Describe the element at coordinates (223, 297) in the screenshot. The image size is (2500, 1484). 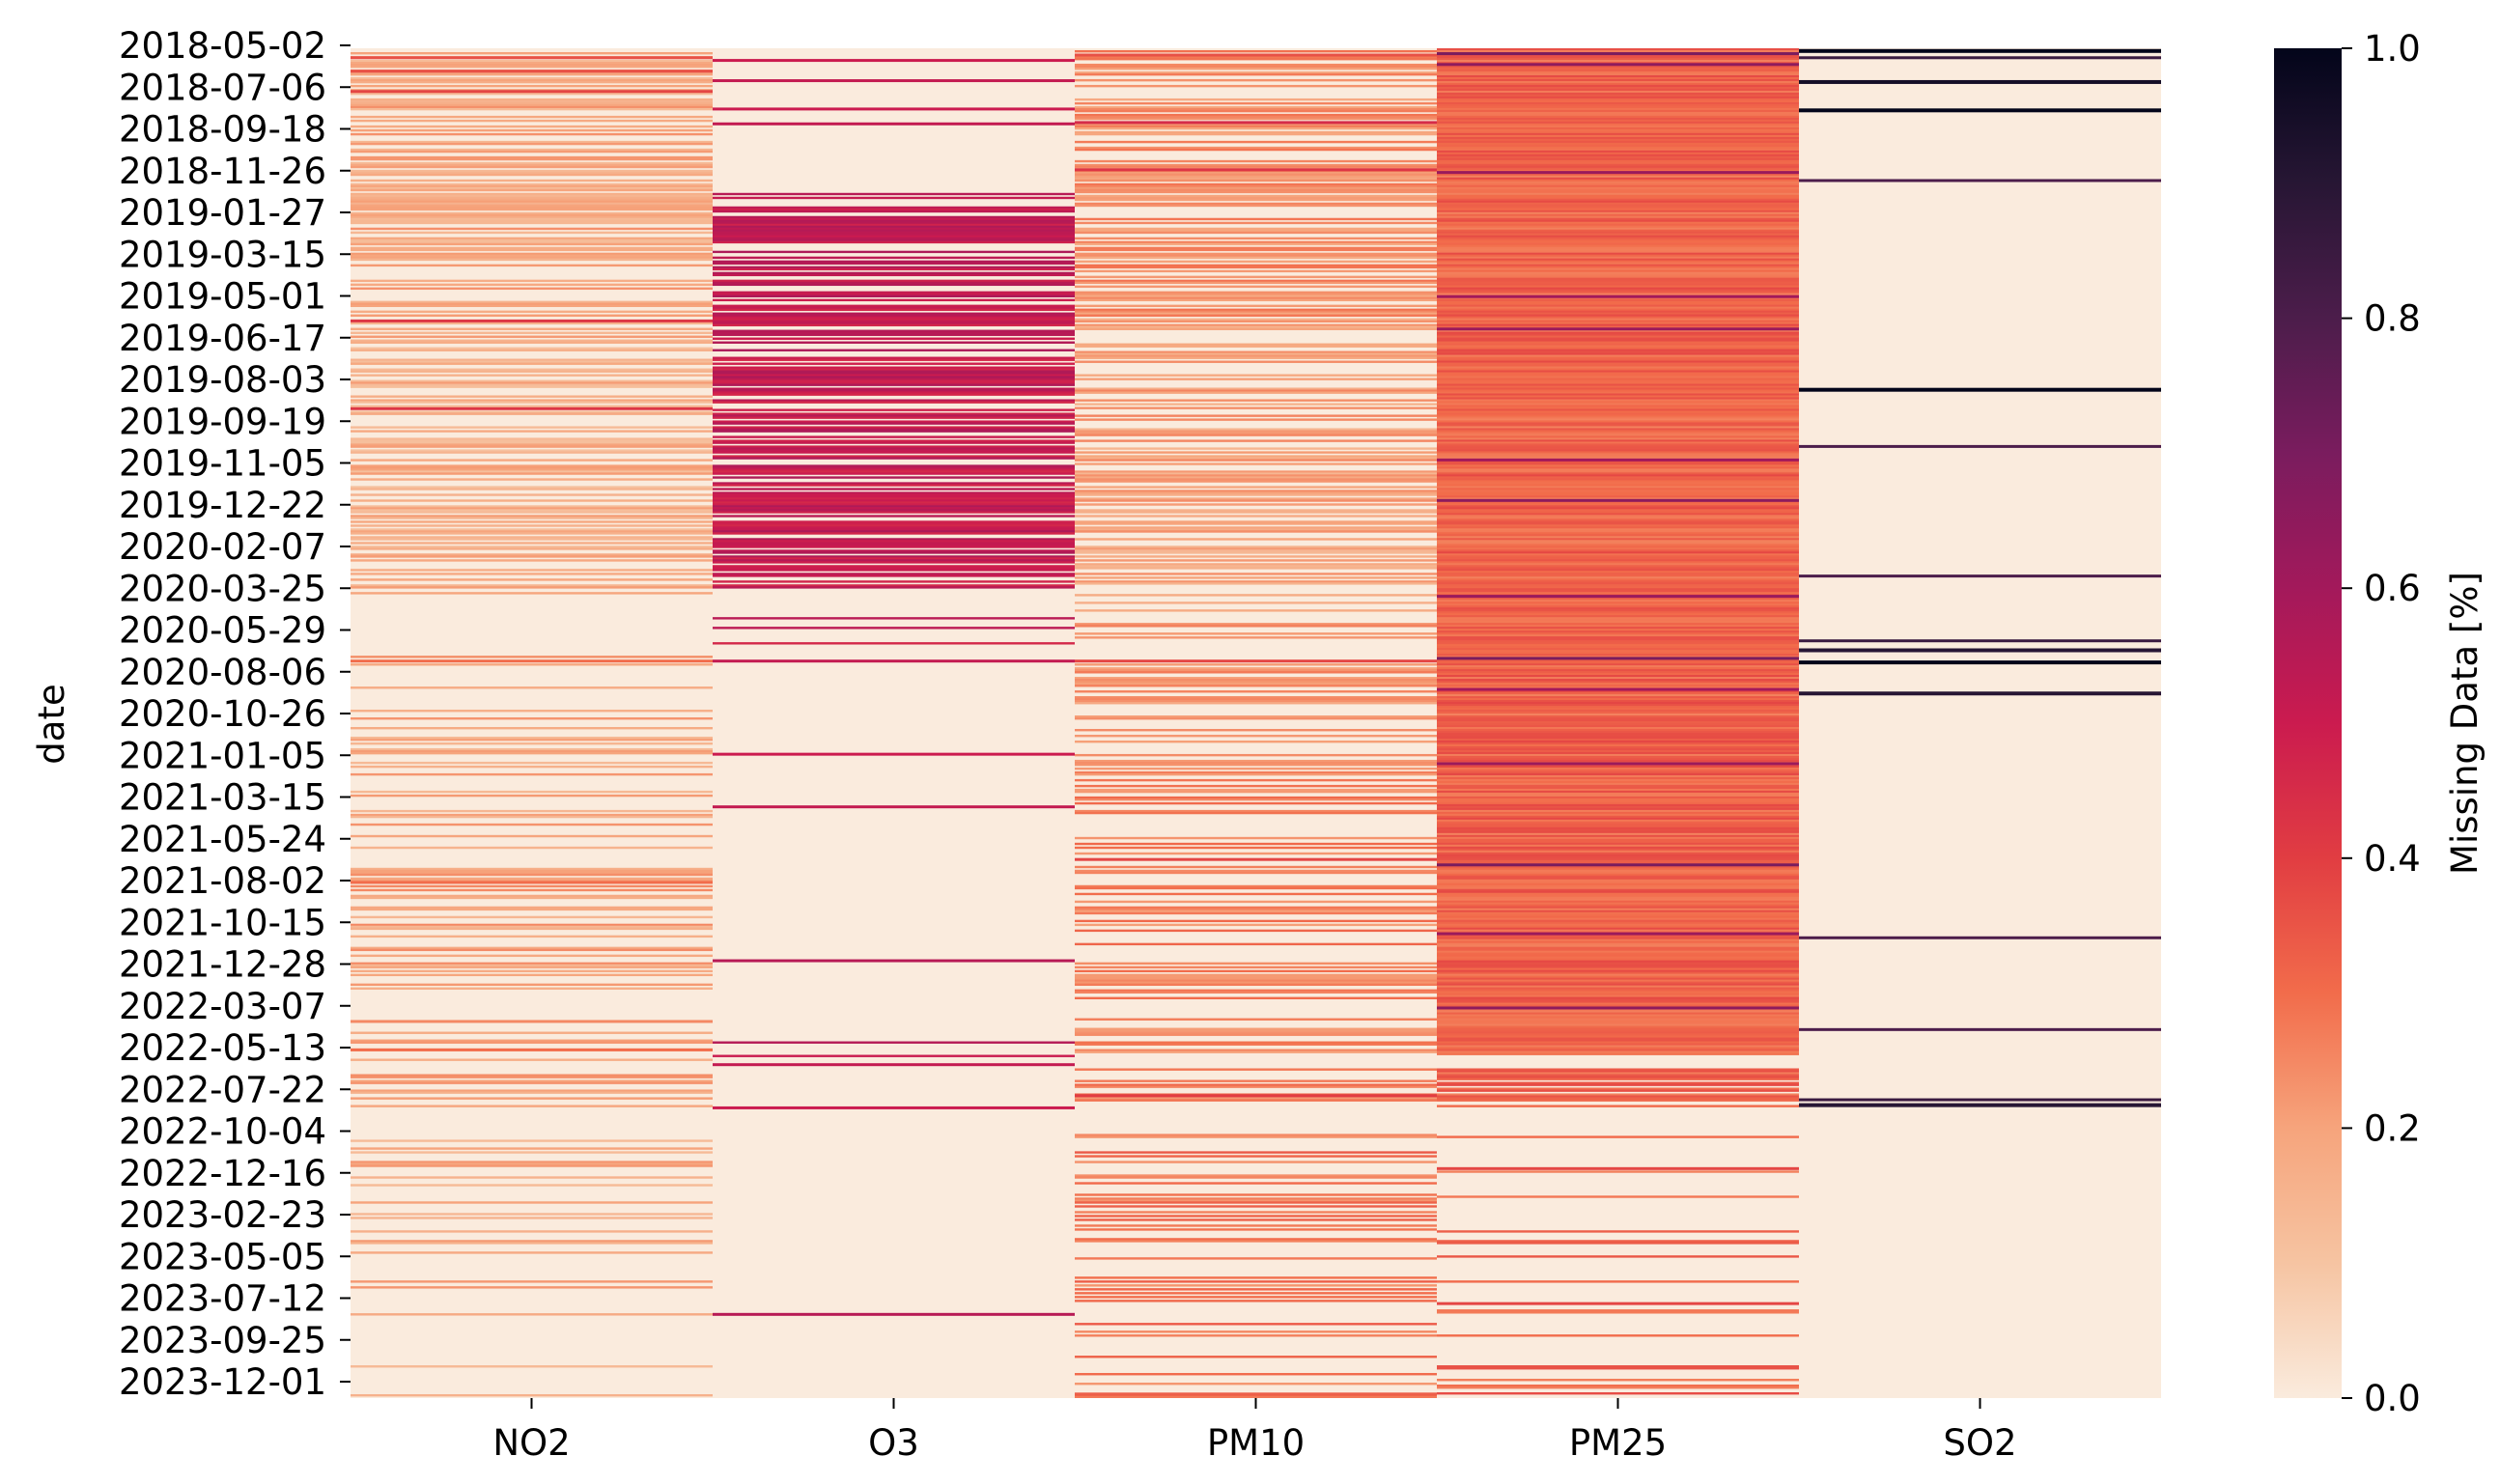
I see `y-tick-label: 2019-05-01` at that location.